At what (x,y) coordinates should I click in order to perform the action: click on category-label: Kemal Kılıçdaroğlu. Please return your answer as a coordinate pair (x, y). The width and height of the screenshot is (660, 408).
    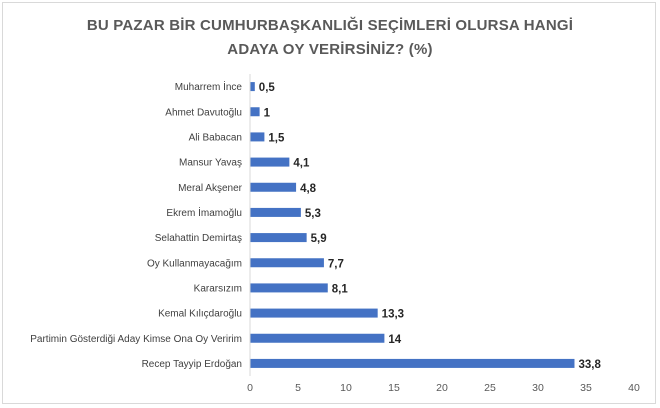
    Looking at the image, I should click on (200, 314).